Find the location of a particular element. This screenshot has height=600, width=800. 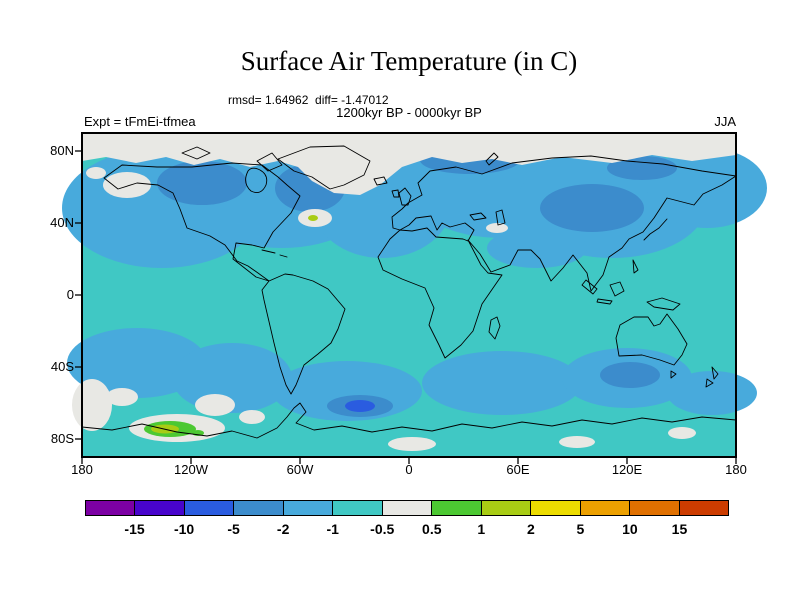

stats-readout: rmsd= 1.64962 diff= -1.47012 is located at coordinates (308, 100).